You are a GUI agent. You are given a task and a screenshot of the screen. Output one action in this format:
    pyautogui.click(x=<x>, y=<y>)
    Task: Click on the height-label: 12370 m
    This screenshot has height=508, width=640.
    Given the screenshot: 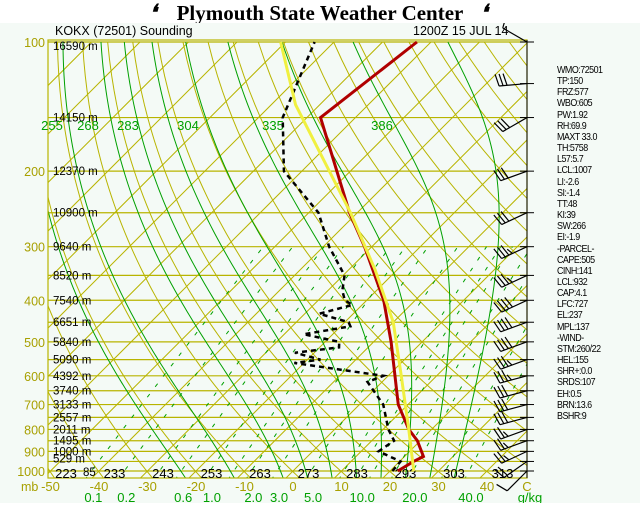 What is the action you would take?
    pyautogui.click(x=75, y=172)
    